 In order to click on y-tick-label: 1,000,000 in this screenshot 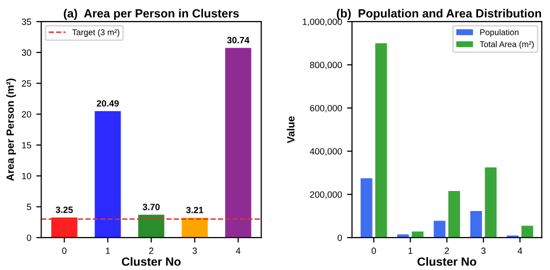, I will do `click(322, 22)`.